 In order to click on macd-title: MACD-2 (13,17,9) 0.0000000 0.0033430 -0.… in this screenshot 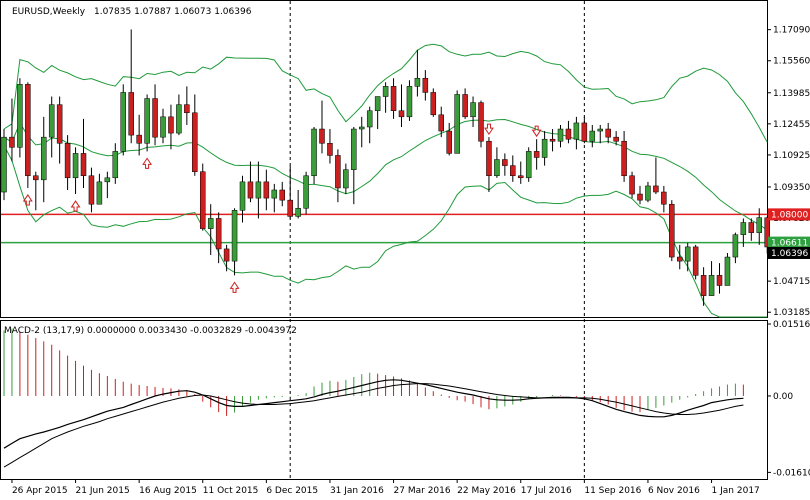, I will do `click(150, 331)`.